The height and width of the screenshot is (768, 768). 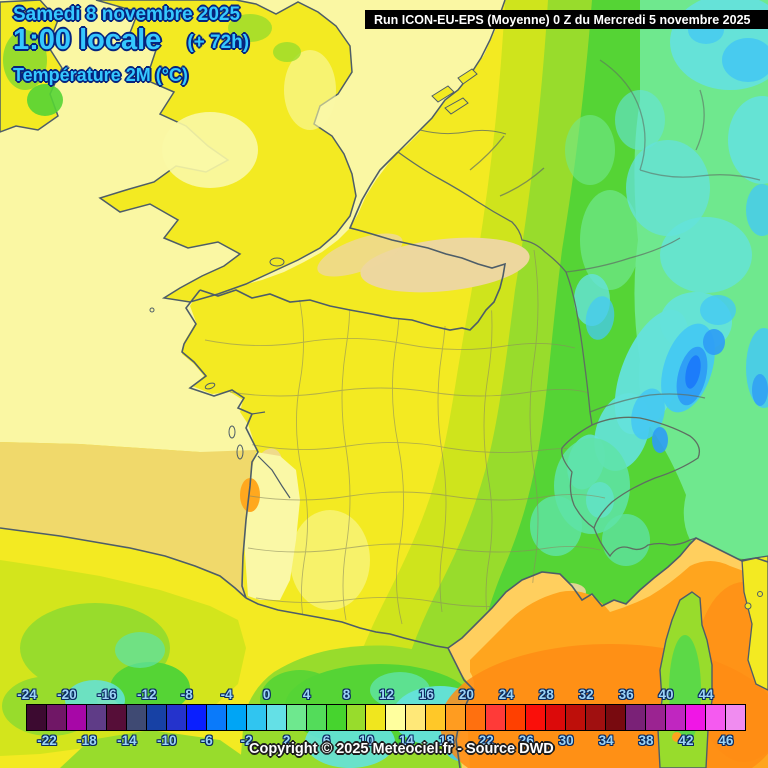 I want to click on forecast-date: Samedi 8 novembre 2025, so click(x=127, y=14).